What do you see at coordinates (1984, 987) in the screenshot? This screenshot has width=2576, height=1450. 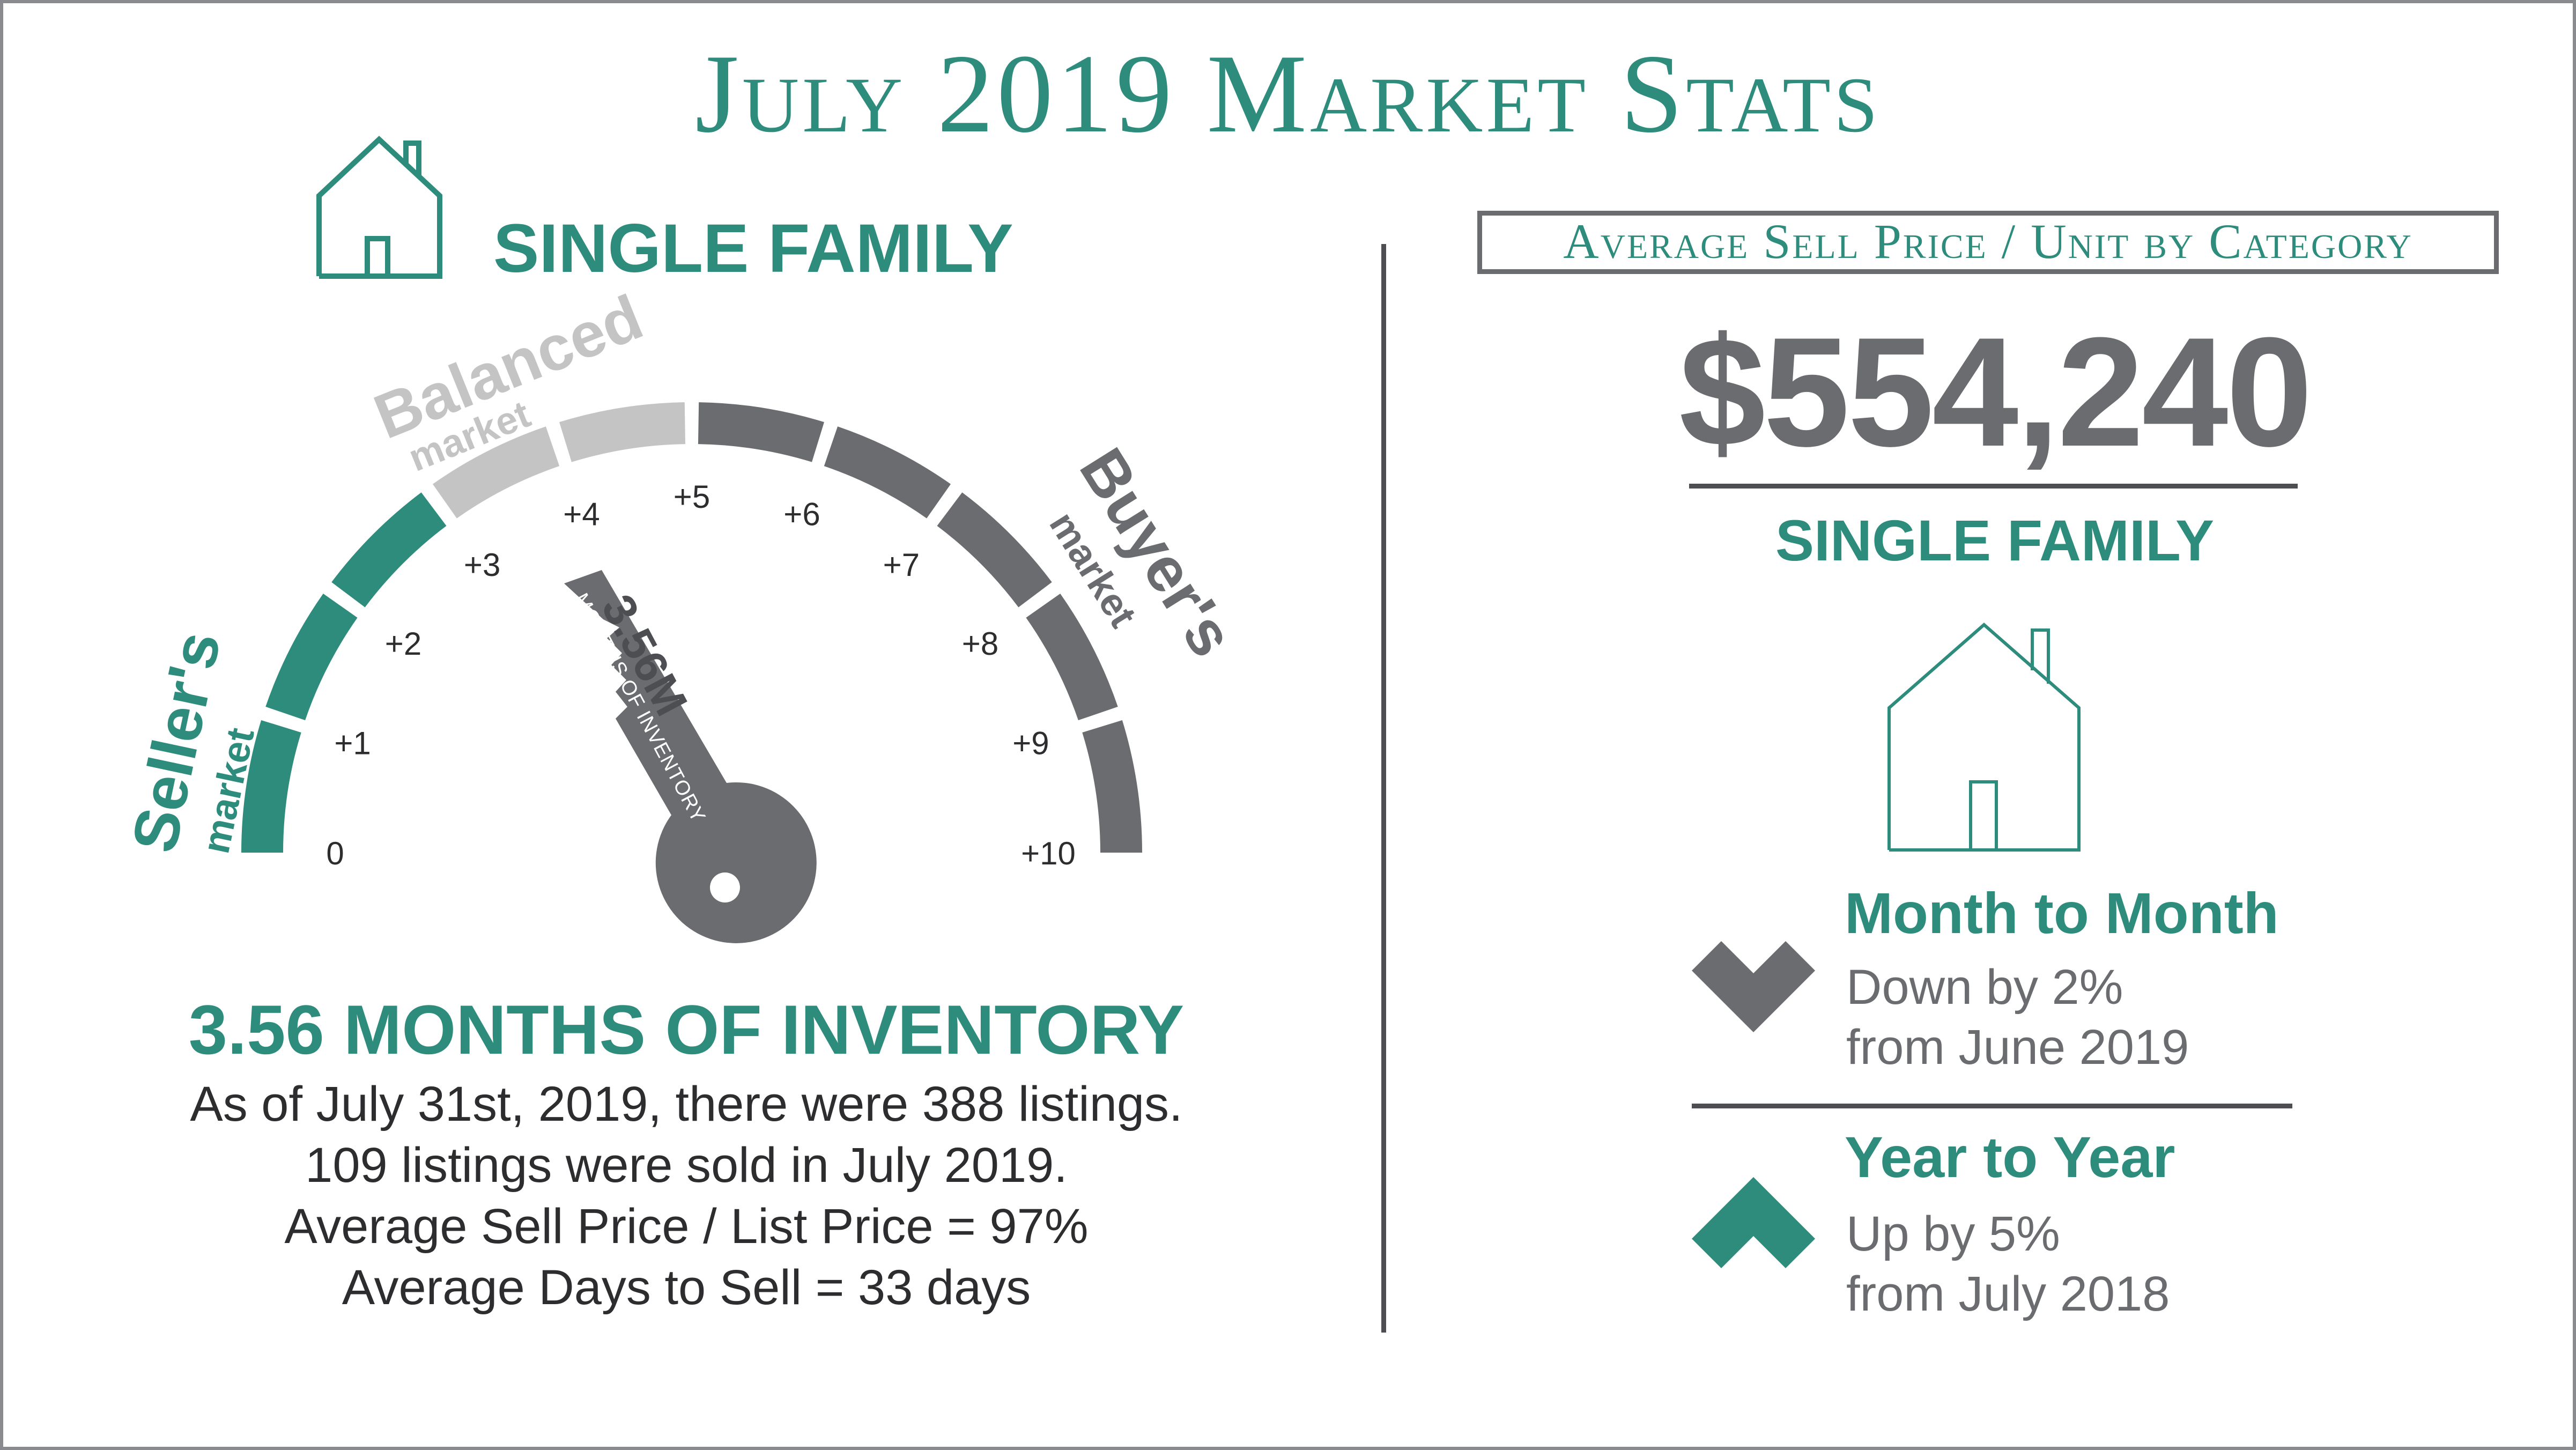 I see `month-change: Down by 2%` at bounding box center [1984, 987].